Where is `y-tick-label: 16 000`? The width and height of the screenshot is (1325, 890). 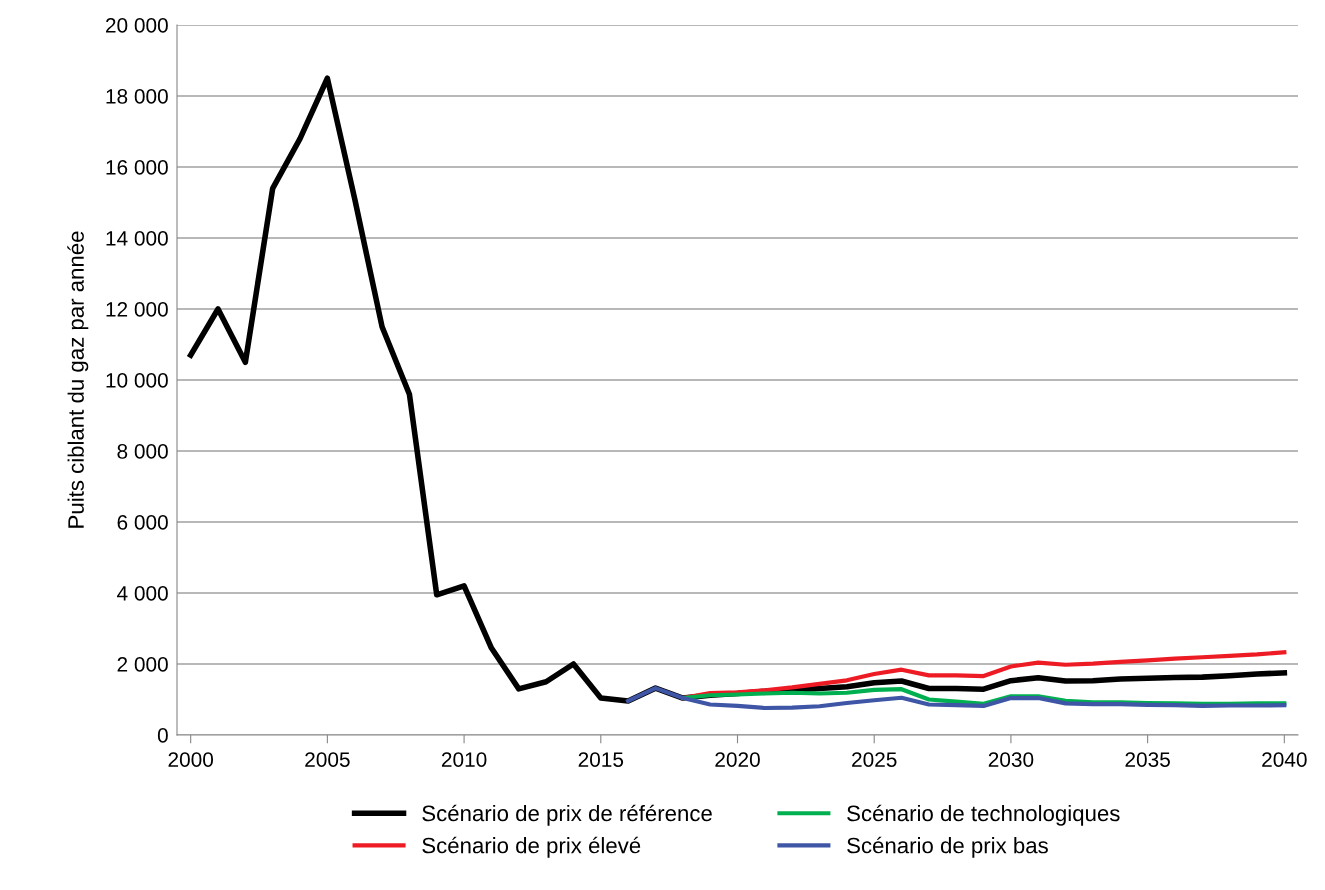 y-tick-label: 16 000 is located at coordinates (137, 167).